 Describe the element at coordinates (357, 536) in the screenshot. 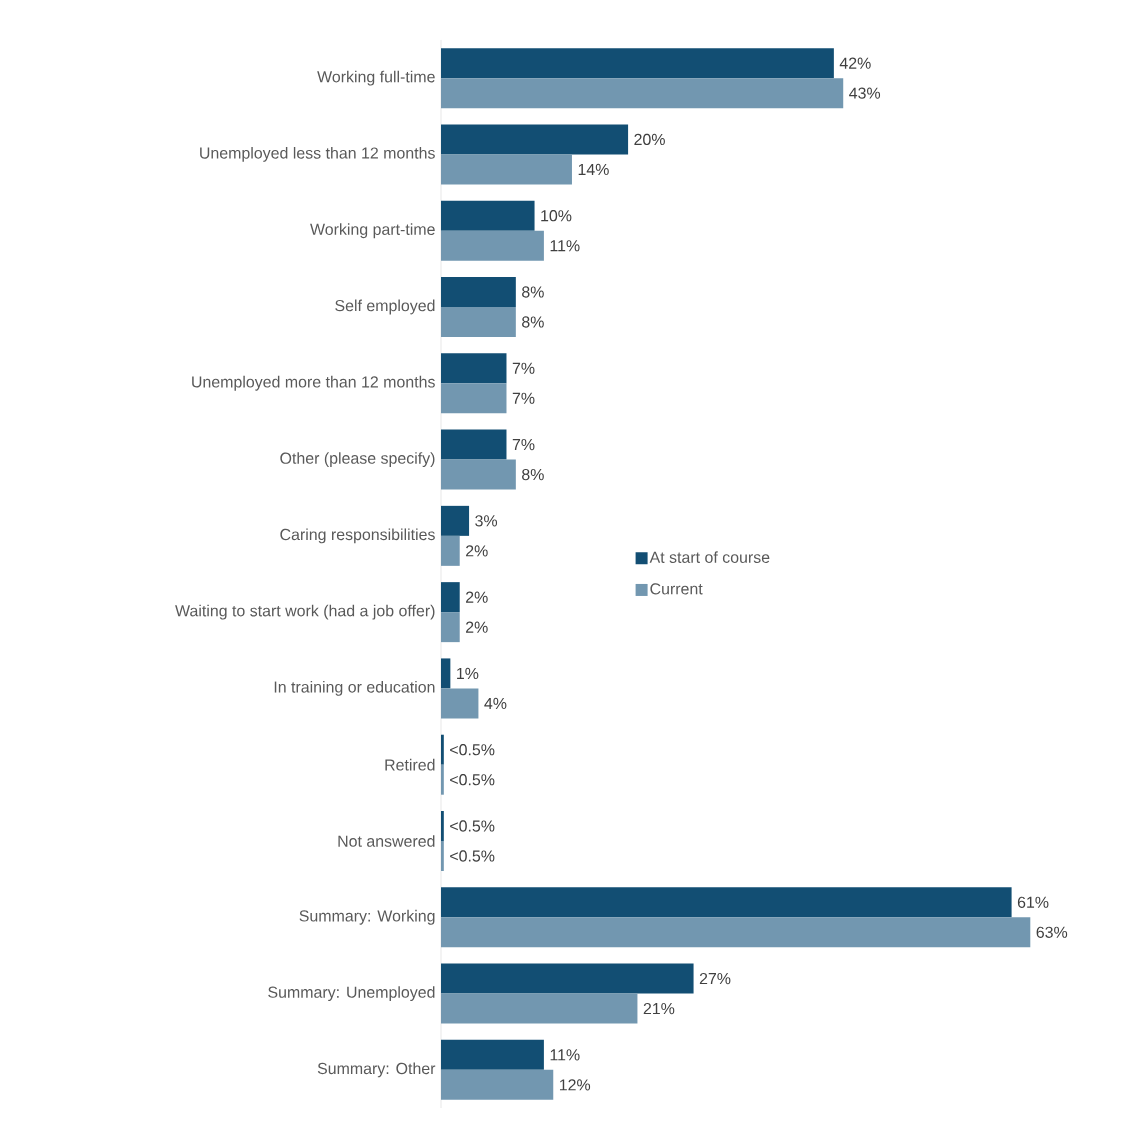

I see `y-tick-label: Caring responsibilities` at that location.